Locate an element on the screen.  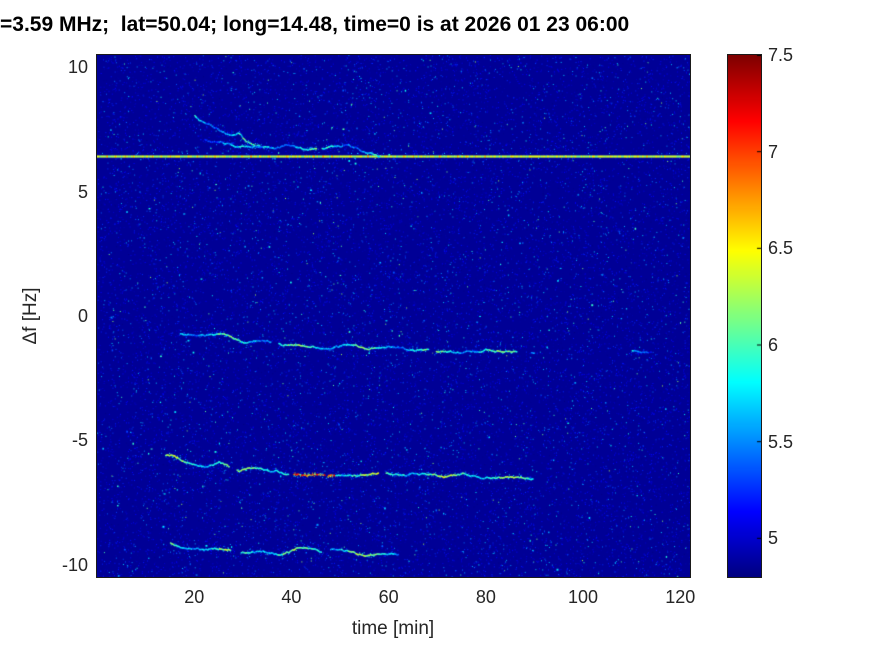
y-tick-label: 10 is located at coordinates (77, 67).